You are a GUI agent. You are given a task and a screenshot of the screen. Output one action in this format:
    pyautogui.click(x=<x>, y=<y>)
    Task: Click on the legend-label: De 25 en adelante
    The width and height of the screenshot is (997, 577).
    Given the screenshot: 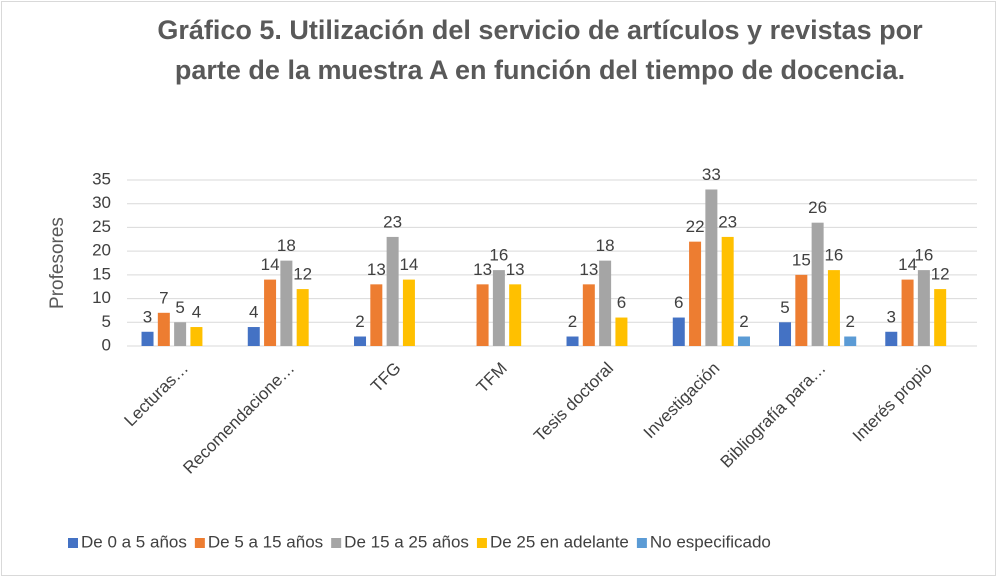 What is the action you would take?
    pyautogui.click(x=559, y=541)
    